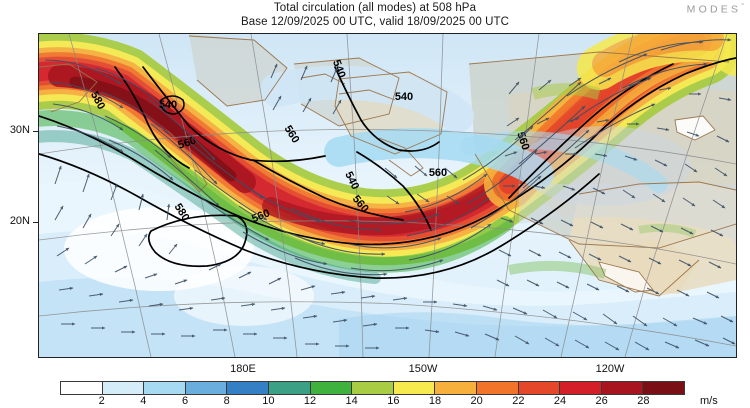  I want to click on colorbar-tick-12: 12, so click(310, 401).